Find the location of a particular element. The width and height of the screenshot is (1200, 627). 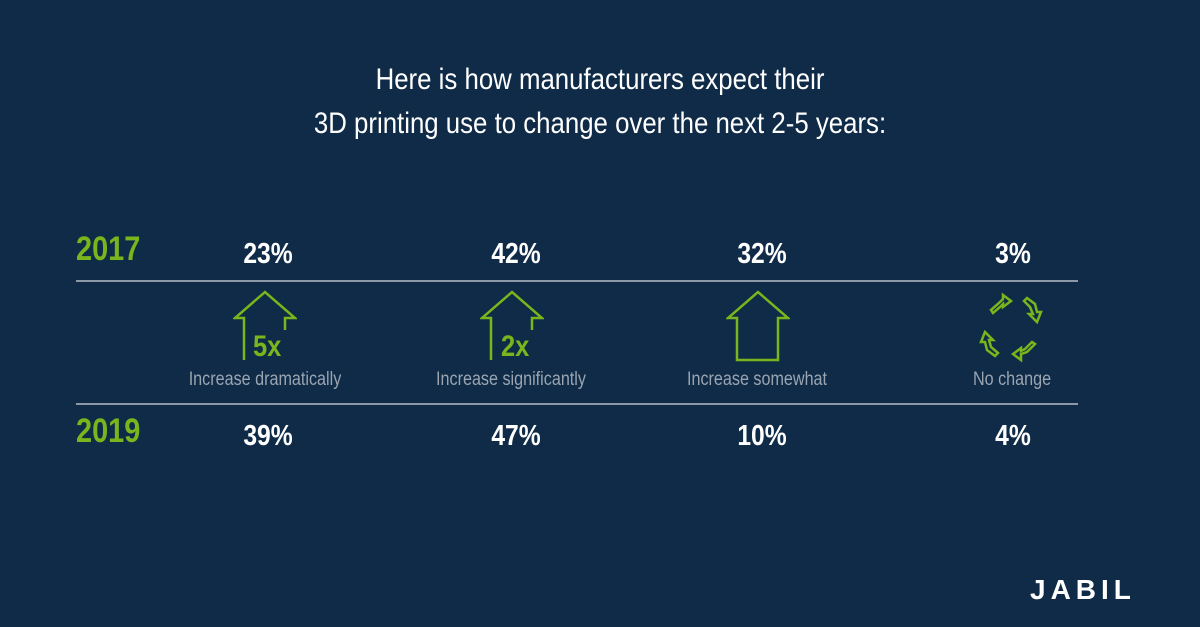

divider-bottom is located at coordinates (577, 404).